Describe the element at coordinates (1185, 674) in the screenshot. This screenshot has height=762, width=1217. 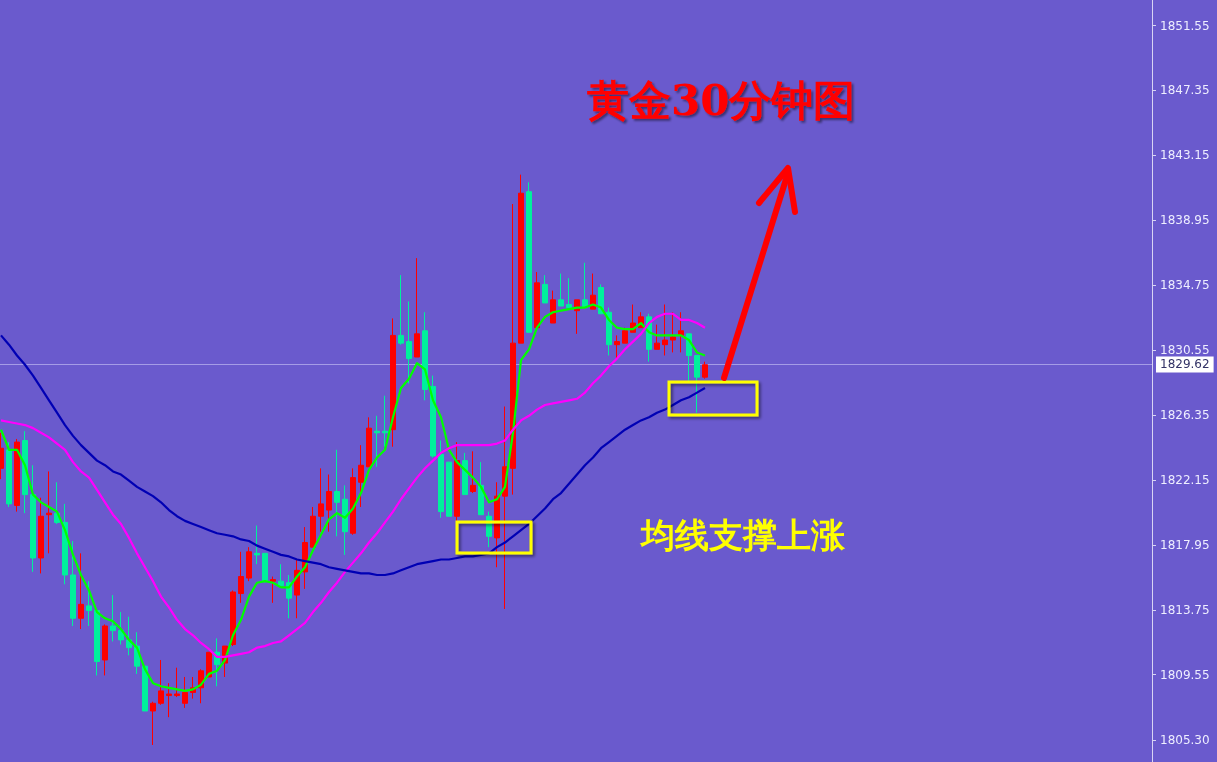
I see `y-tick-label: 1809.55` at that location.